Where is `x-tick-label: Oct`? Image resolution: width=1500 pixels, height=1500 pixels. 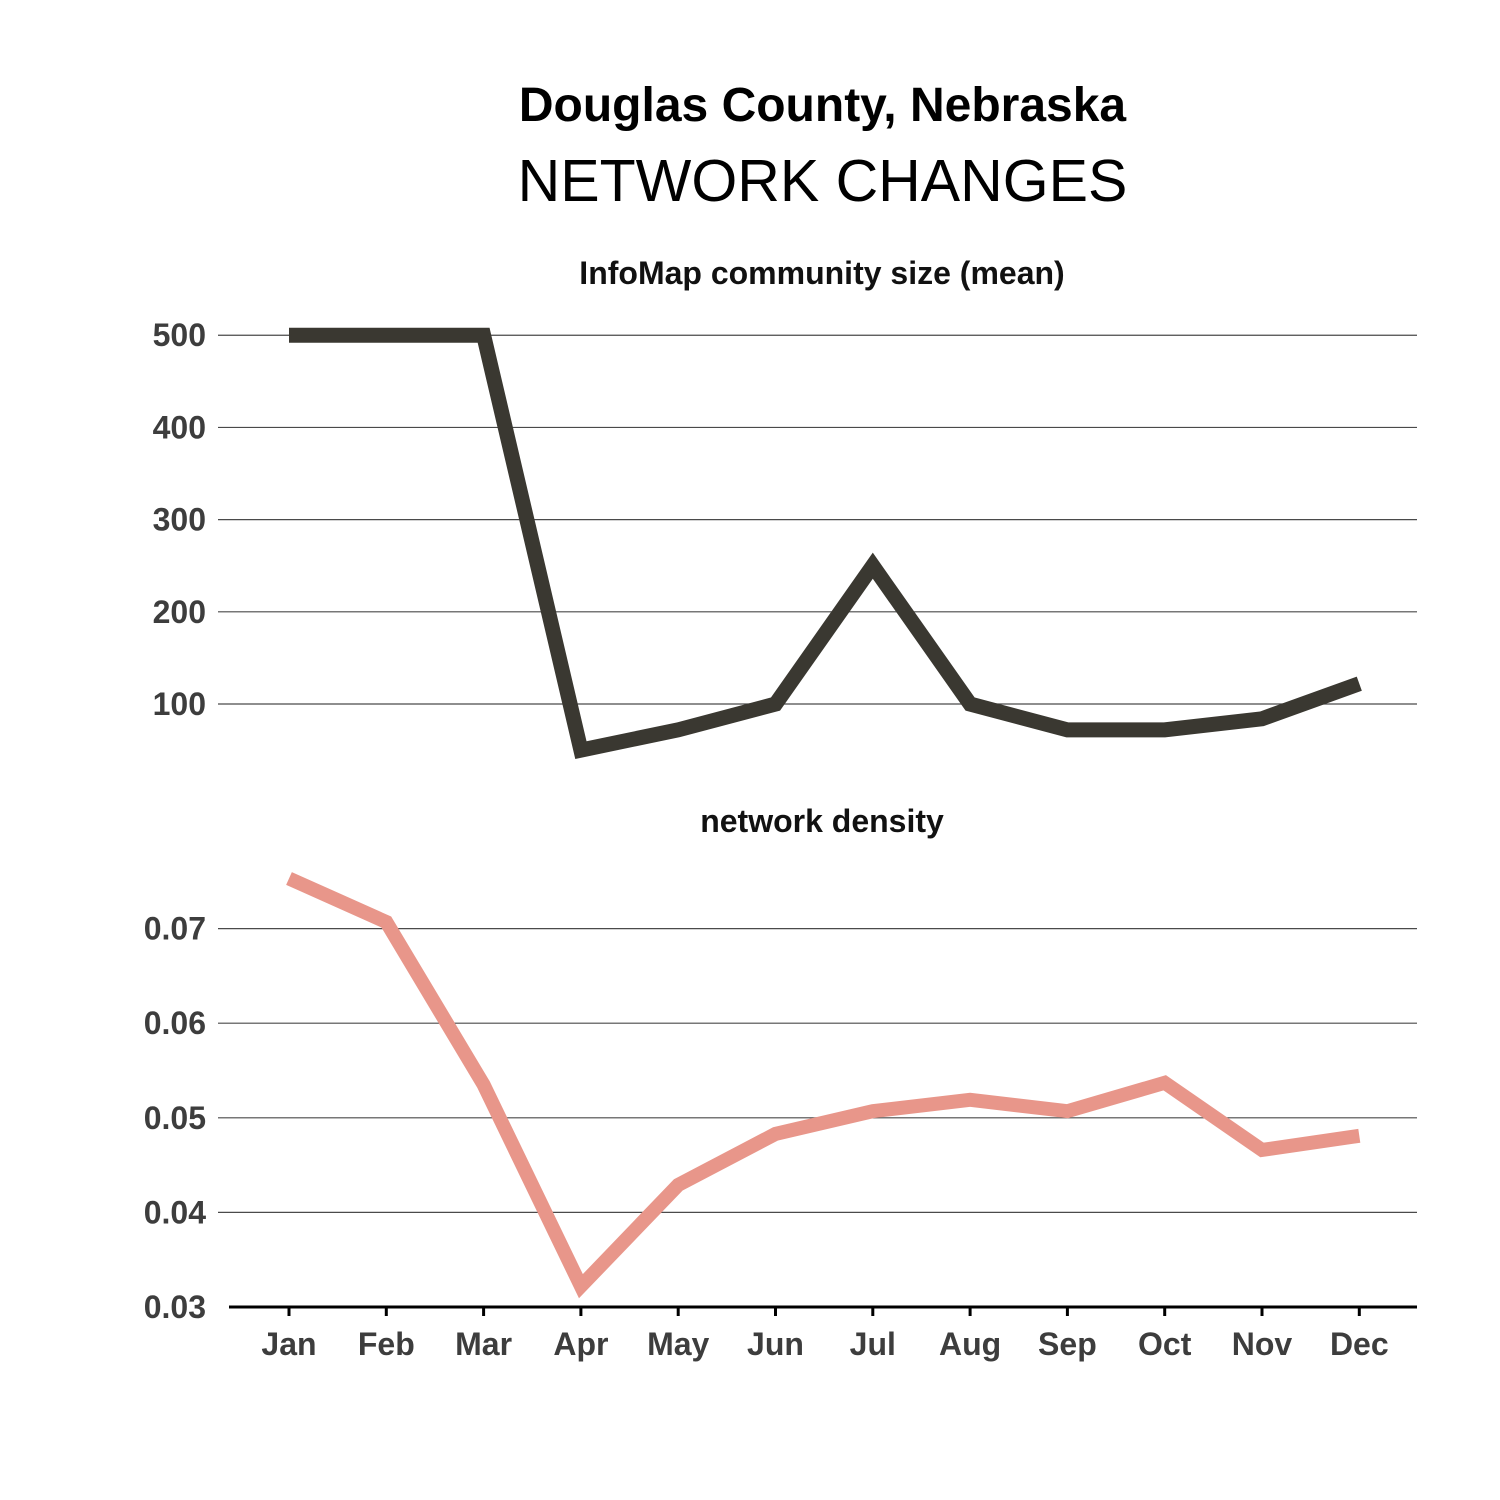 x-tick-label: Oct is located at coordinates (1165, 1344).